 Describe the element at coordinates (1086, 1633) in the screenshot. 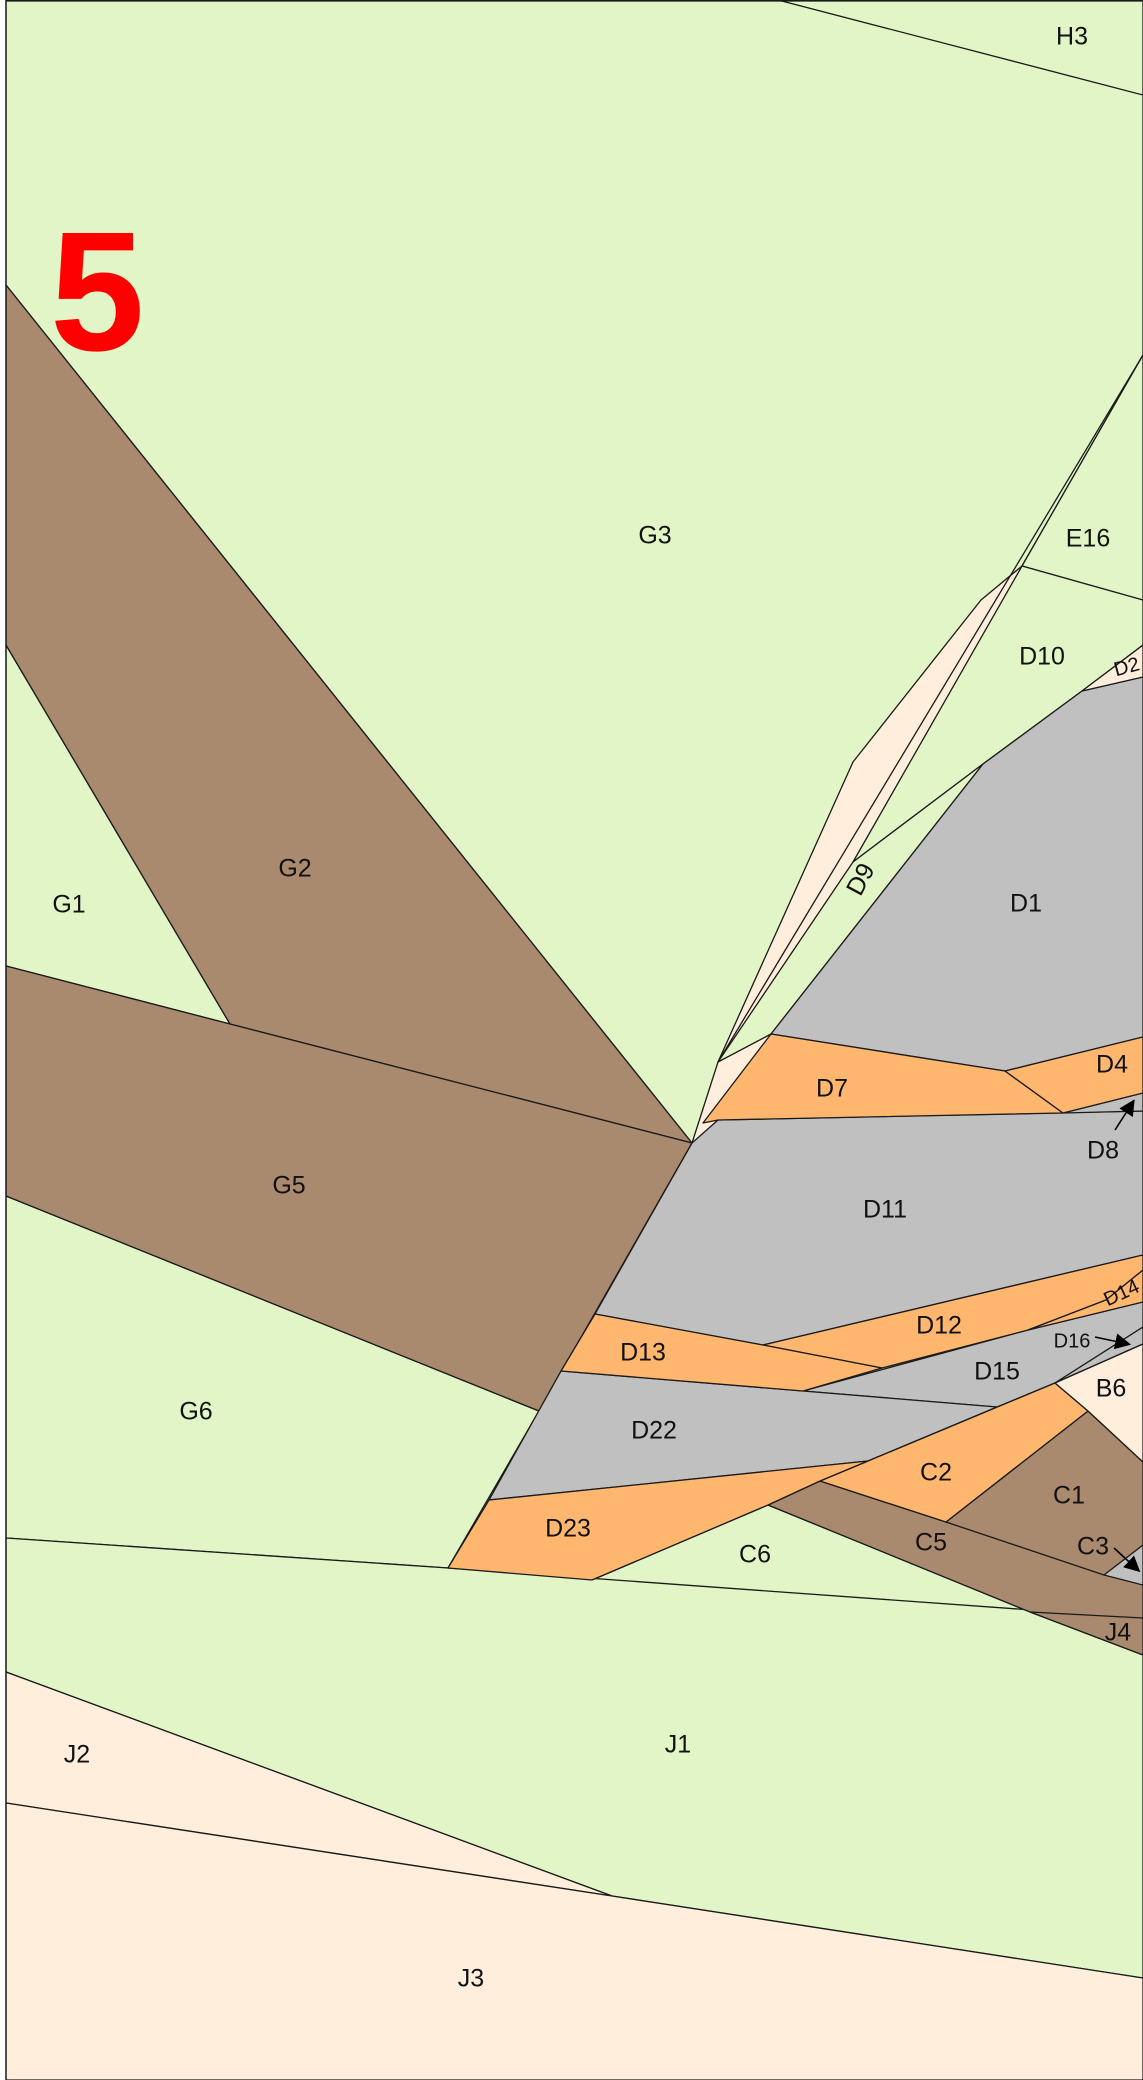

I see `piece-j4` at that location.